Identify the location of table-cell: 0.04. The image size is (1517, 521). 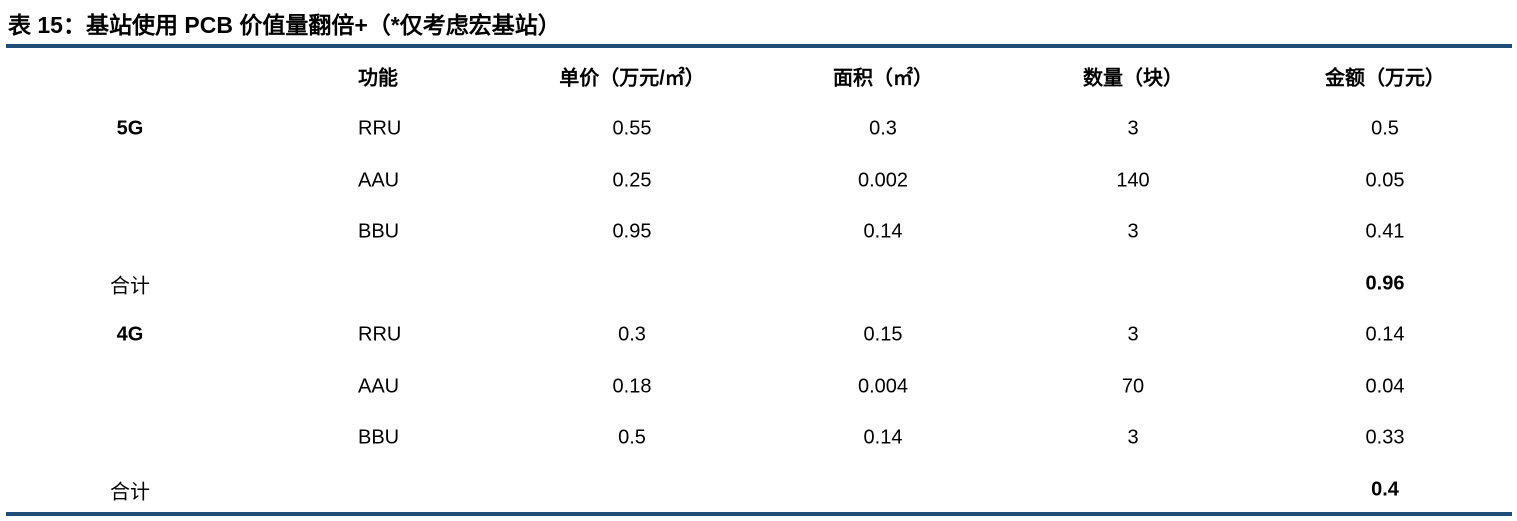
(1385, 386).